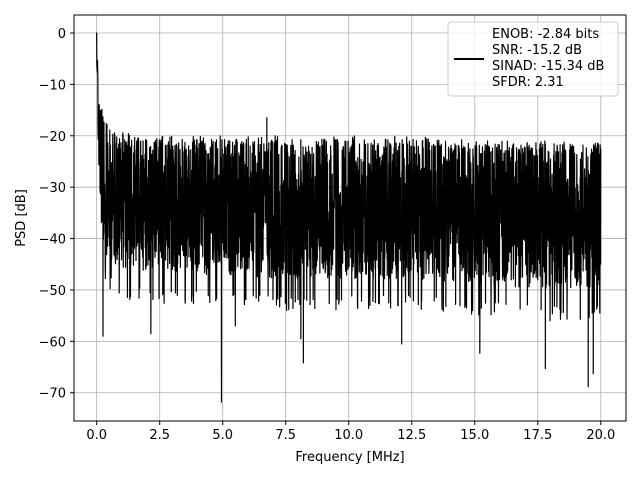 Image resolution: width=640 pixels, height=480 pixels. I want to click on legend-text-sinad: SINAD: -15.34 dB, so click(548, 66).